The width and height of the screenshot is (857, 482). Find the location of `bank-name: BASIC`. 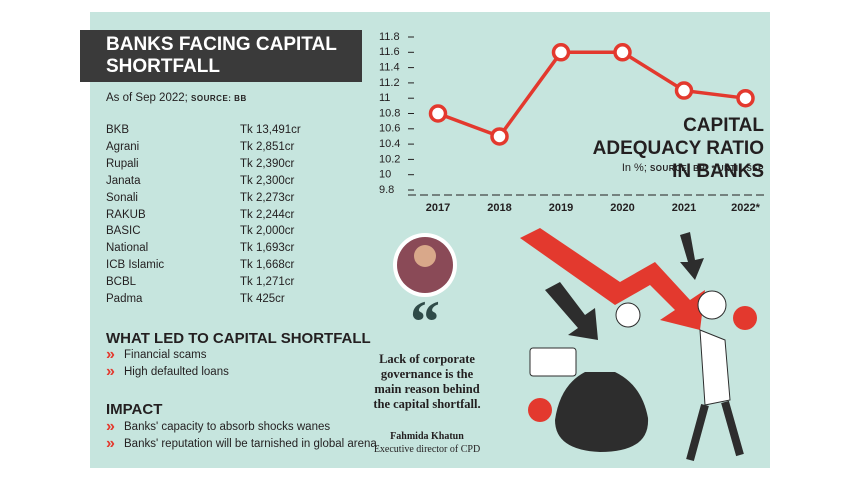

bank-name: BASIC is located at coordinates (123, 231).